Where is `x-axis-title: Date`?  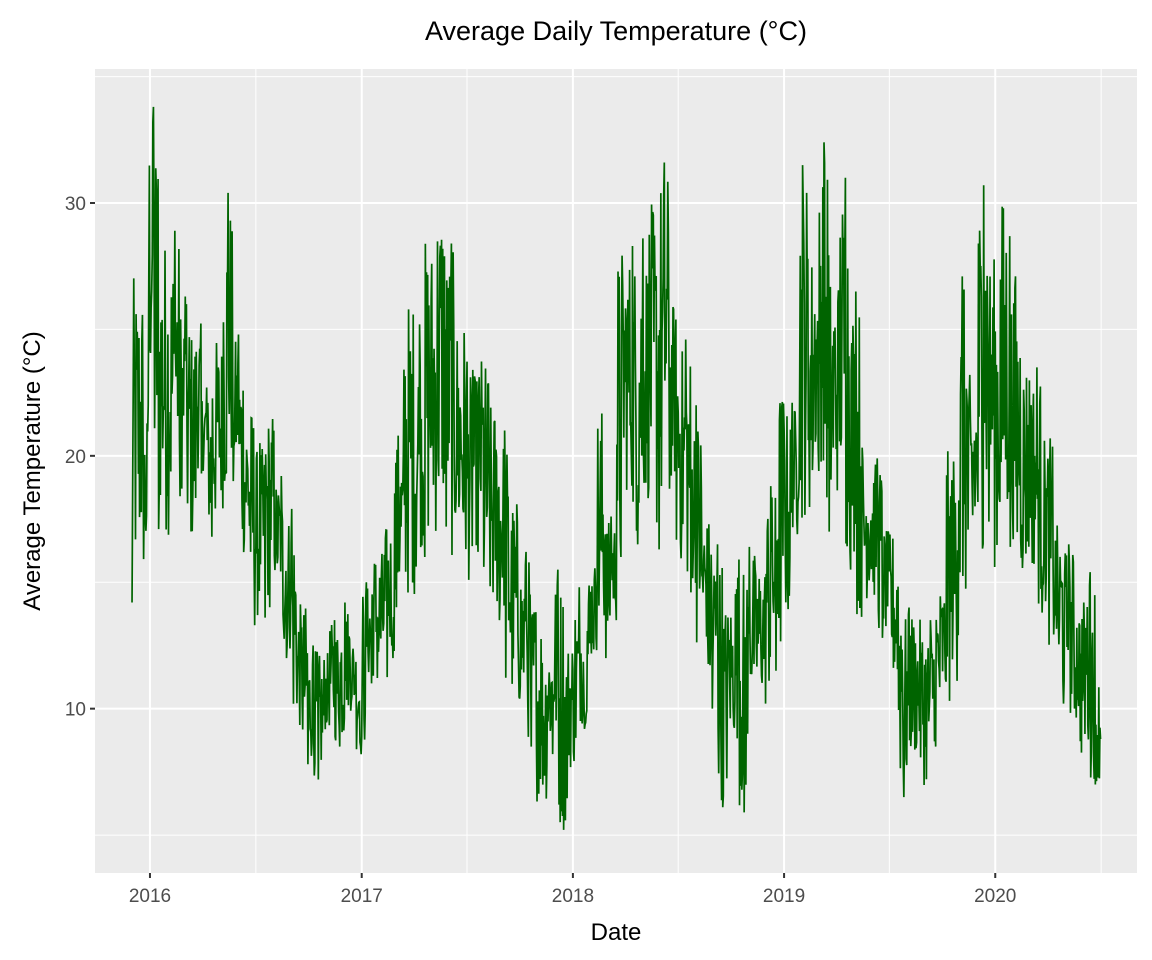 x-axis-title: Date is located at coordinates (616, 932).